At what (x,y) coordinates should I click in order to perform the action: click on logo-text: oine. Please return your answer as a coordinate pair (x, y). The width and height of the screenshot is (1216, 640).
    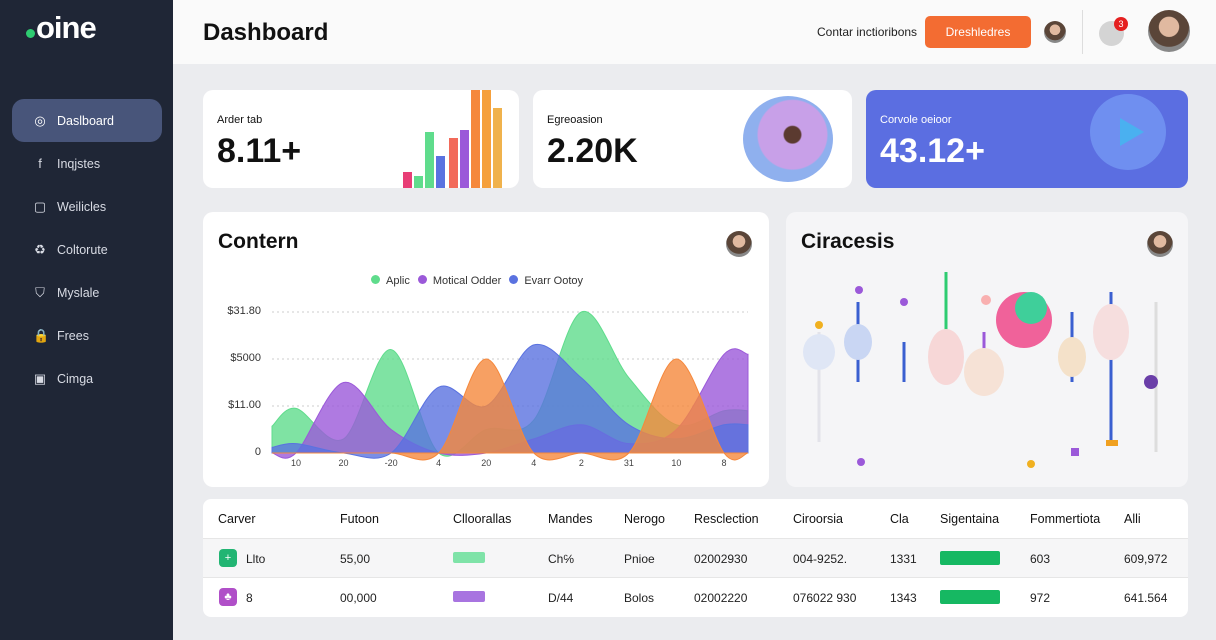
    Looking at the image, I should click on (66, 27).